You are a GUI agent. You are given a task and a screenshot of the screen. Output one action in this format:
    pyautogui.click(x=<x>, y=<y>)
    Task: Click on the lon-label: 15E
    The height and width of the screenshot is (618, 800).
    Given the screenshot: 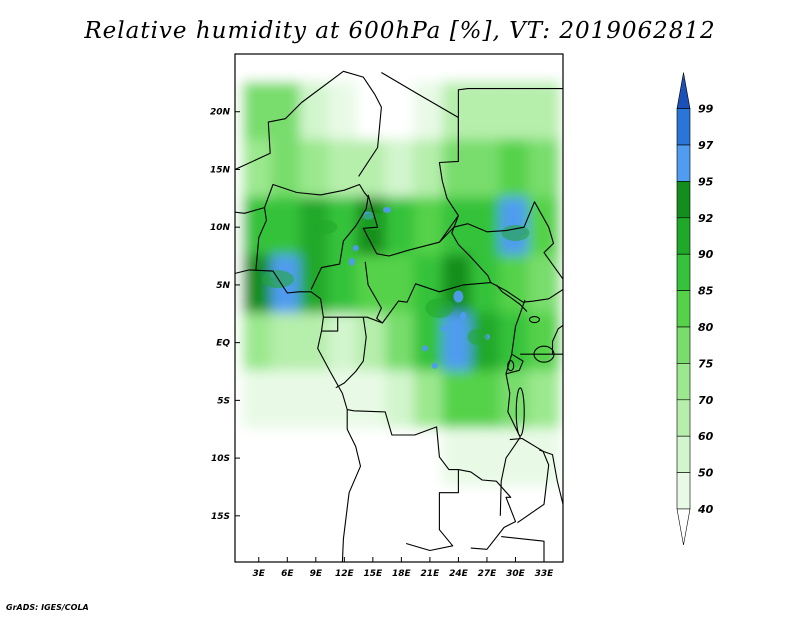 What is the action you would take?
    pyautogui.click(x=374, y=574)
    